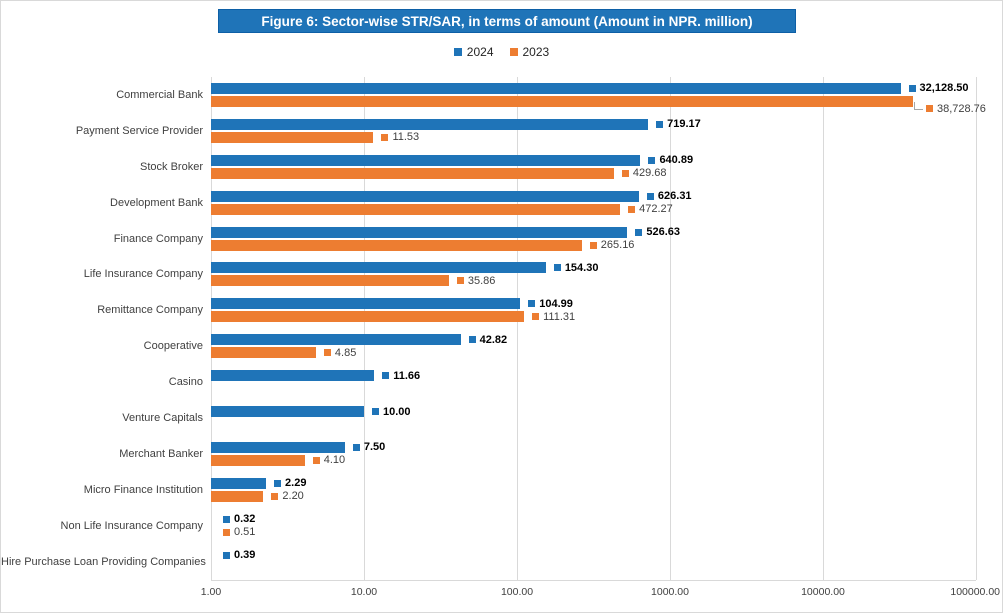 This screenshot has width=1003, height=613. I want to click on data-label-value: 626.31, so click(674, 196).